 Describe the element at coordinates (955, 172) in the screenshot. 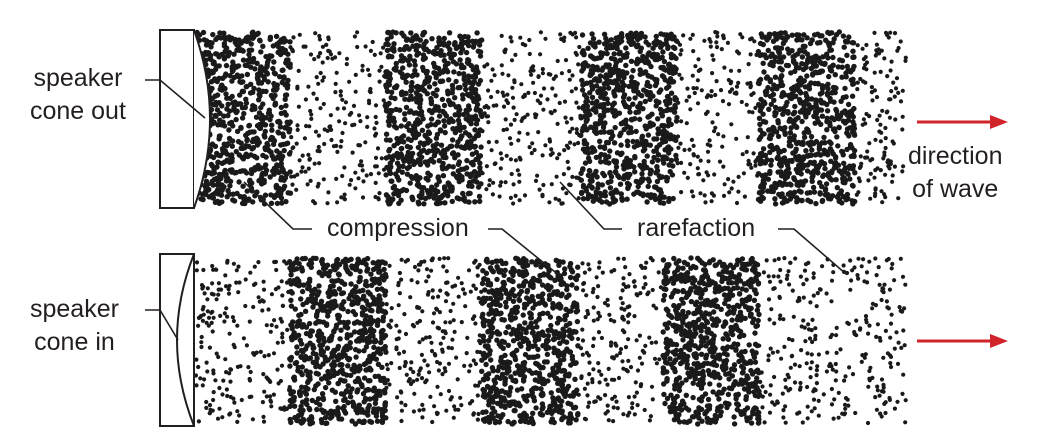

I see `direction-of-wave-label: direction of wave` at that location.